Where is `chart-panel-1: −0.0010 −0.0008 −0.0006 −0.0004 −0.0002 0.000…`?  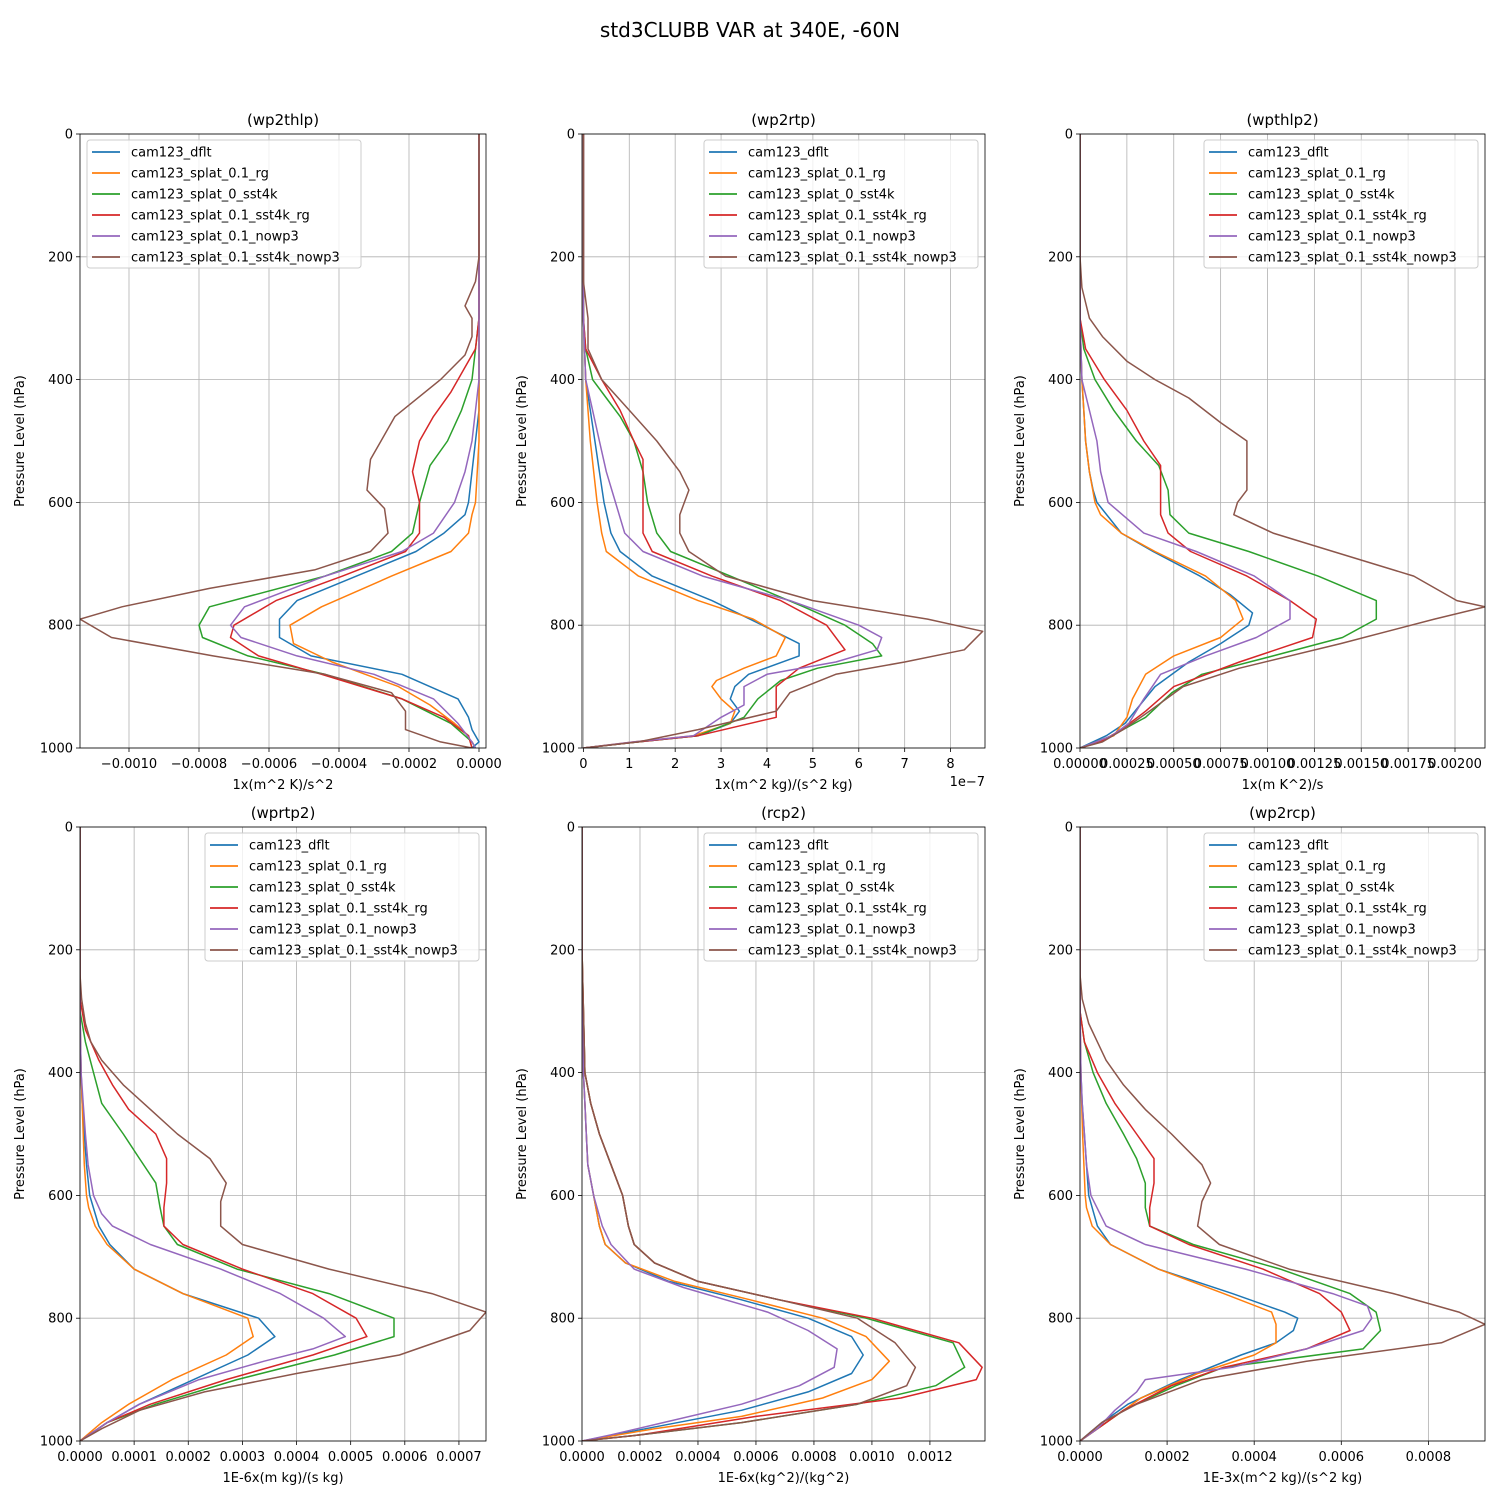 chart-panel-1: −0.0010 −0.0008 −0.0006 −0.0004 −0.0002 0.000… is located at coordinates (257, 452).